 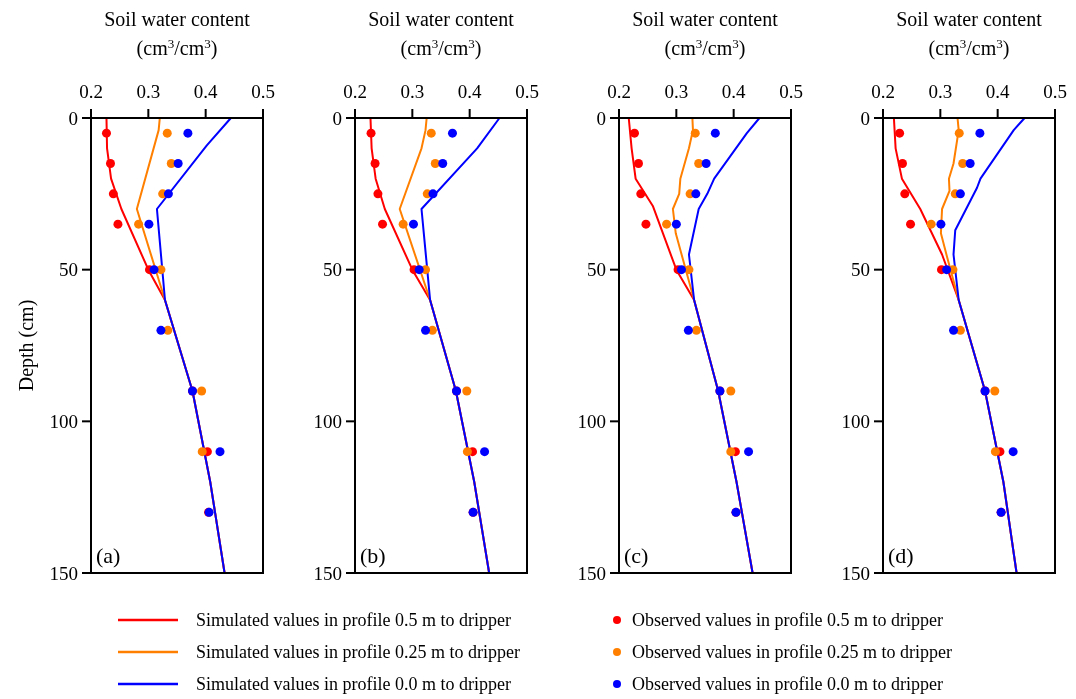 I want to click on annotation: (b), so click(x=373, y=555).